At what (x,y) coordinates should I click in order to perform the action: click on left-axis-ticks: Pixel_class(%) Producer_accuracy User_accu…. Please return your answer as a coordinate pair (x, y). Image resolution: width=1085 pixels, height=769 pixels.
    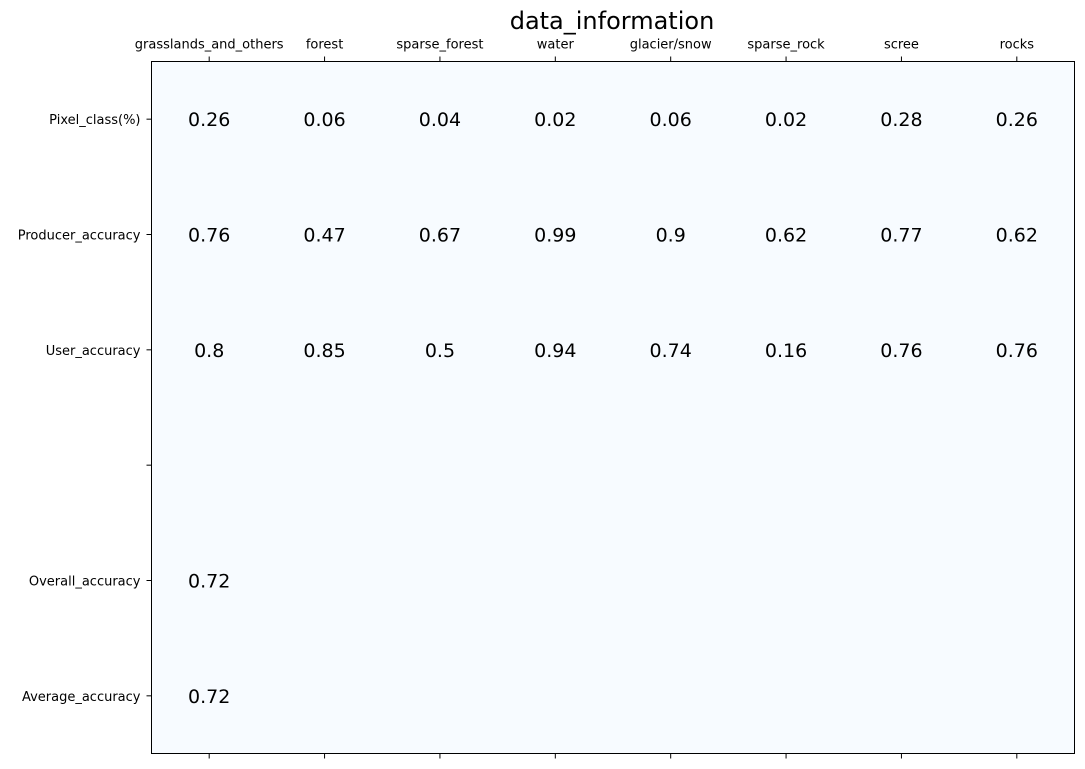
    Looking at the image, I should click on (85, 409).